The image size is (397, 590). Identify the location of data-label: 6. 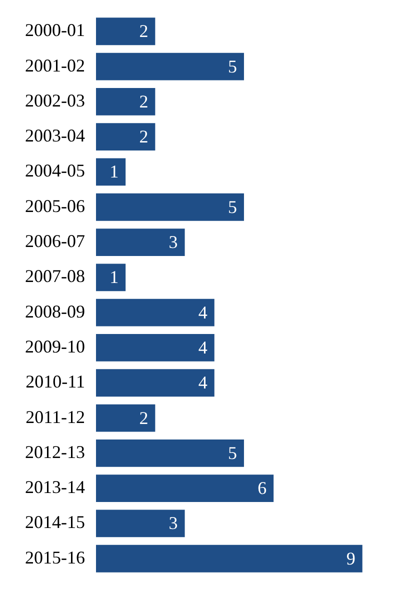
(262, 488).